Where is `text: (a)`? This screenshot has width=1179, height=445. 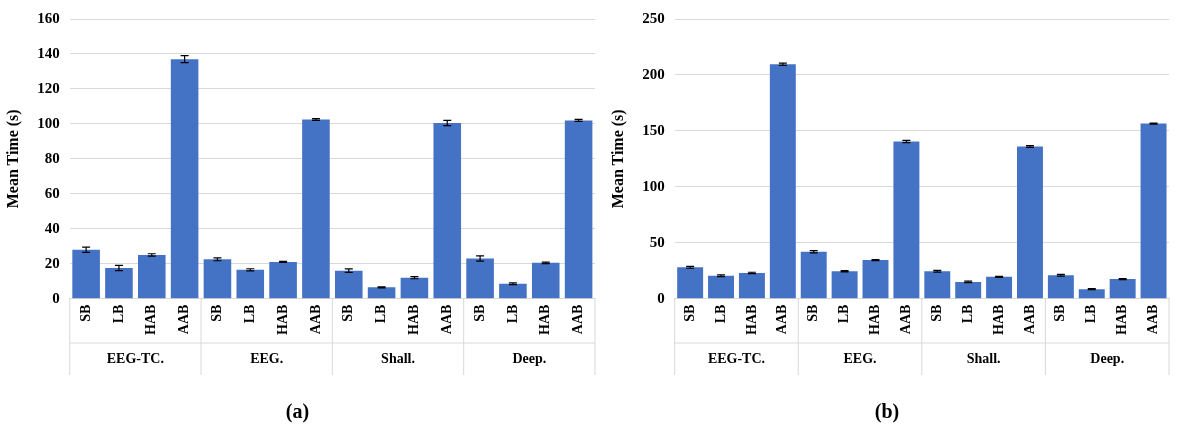
text: (a) is located at coordinates (297, 412).